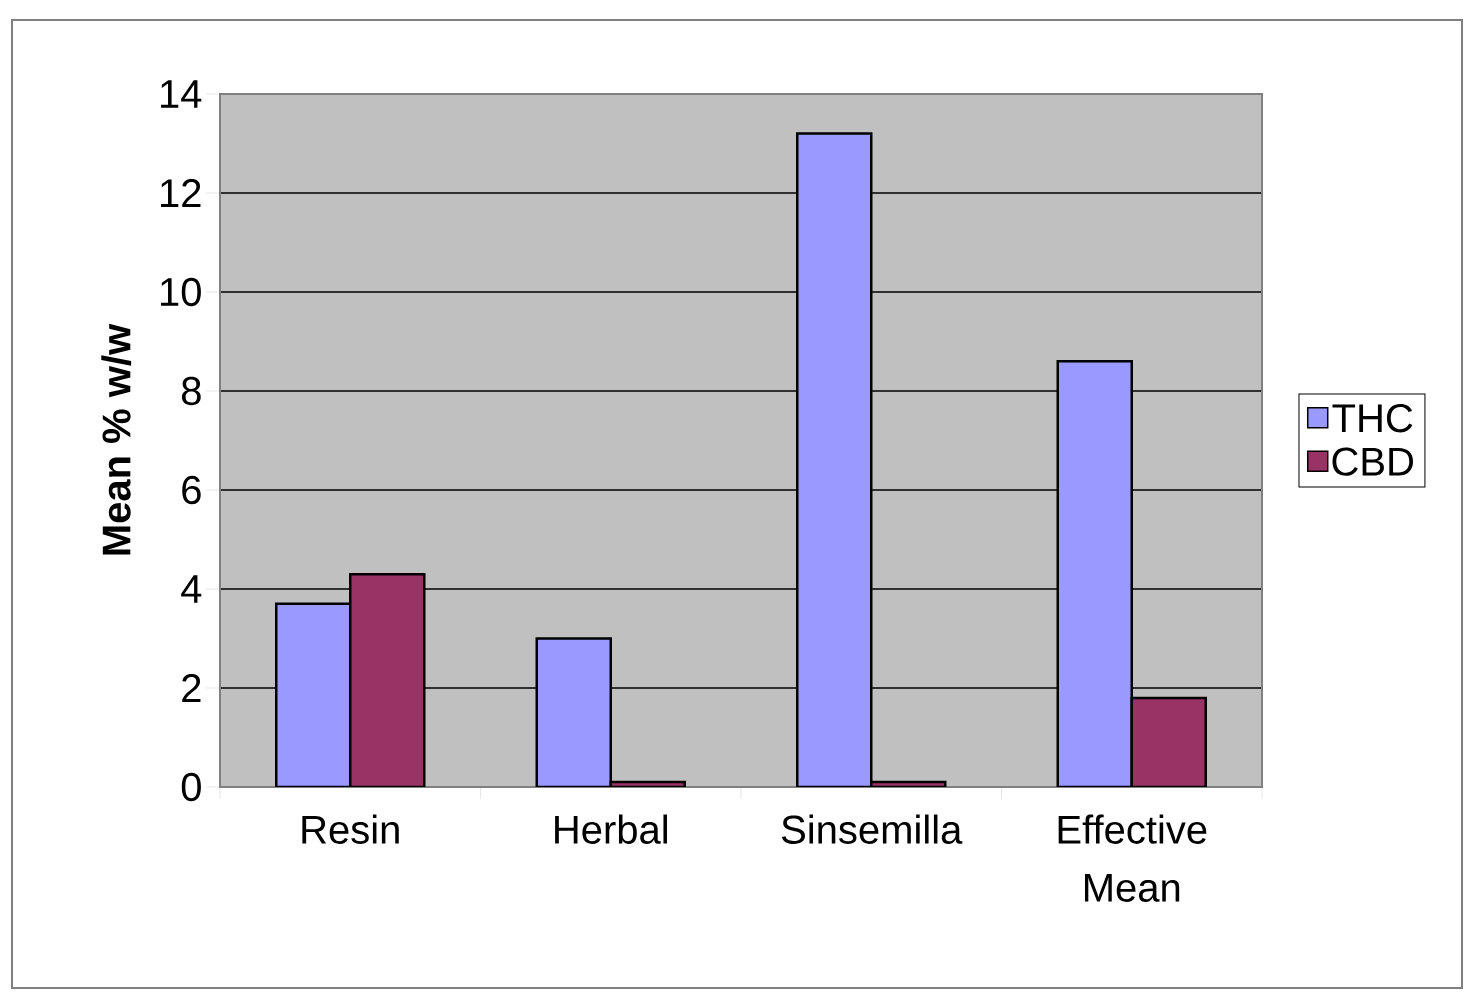 The image size is (1465, 992). What do you see at coordinates (191, 787) in the screenshot?
I see `y-tick-label: 0` at bounding box center [191, 787].